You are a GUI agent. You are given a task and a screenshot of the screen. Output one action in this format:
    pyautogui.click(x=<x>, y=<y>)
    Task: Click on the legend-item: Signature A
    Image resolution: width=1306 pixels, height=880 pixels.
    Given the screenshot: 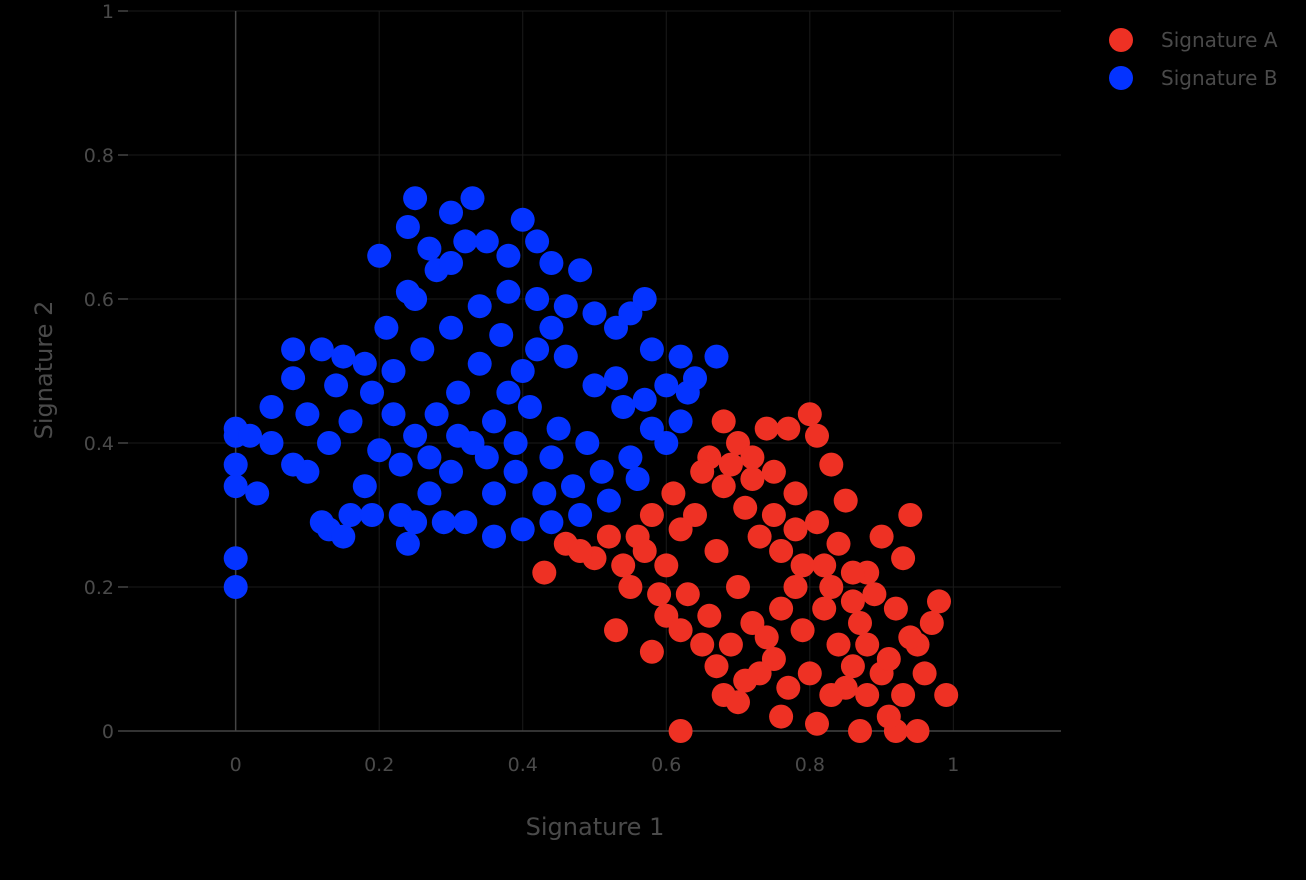 What is the action you would take?
    pyautogui.click(x=1193, y=40)
    